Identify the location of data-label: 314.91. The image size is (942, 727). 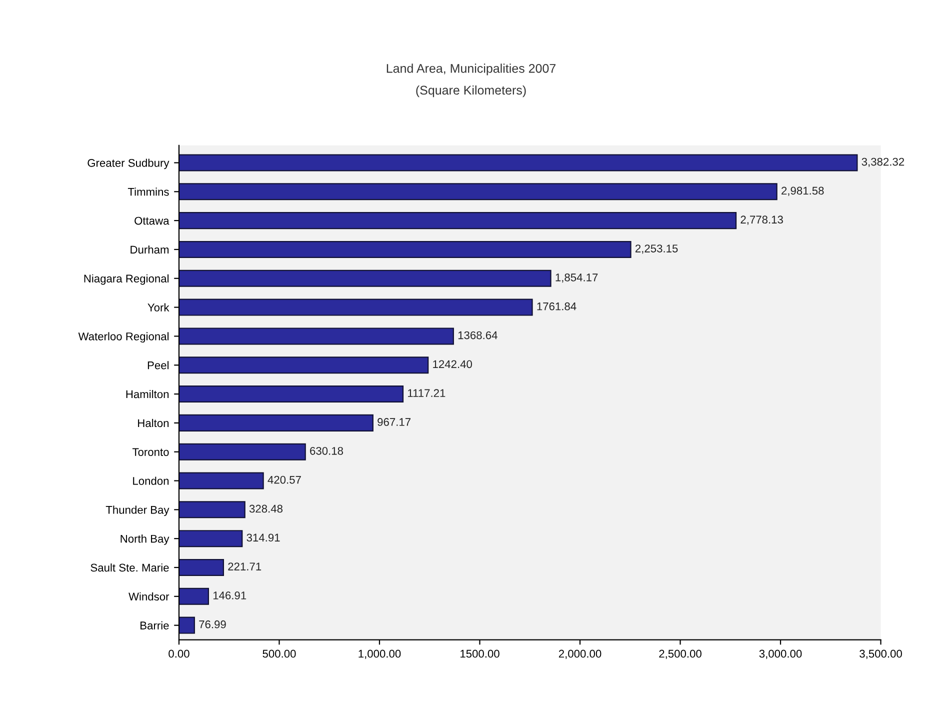
(263, 538).